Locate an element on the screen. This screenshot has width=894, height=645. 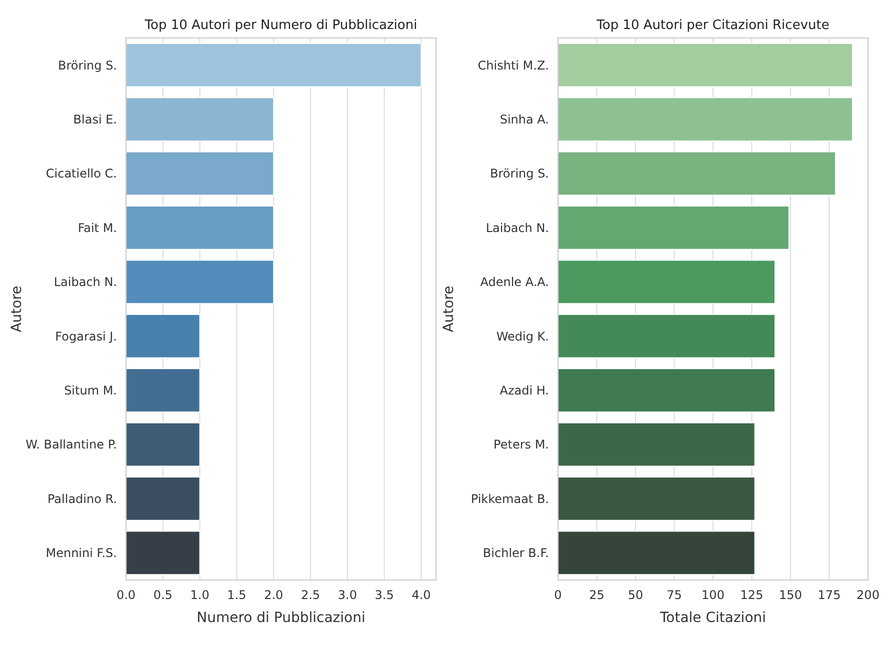
x-axis-title: Numero di Pubblicazioni is located at coordinates (281, 618).